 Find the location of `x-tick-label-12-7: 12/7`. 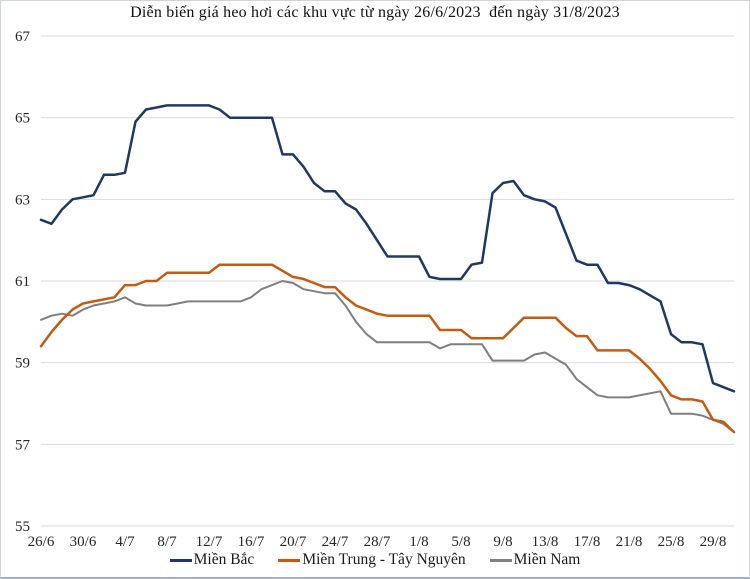

x-tick-label-12-7: 12/7 is located at coordinates (209, 542).